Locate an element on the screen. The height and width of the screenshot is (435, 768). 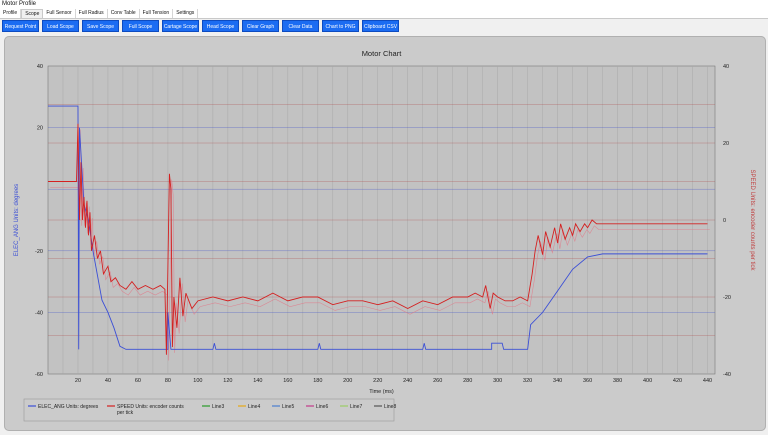
chart-title: Motor Chart is located at coordinates (382, 53).